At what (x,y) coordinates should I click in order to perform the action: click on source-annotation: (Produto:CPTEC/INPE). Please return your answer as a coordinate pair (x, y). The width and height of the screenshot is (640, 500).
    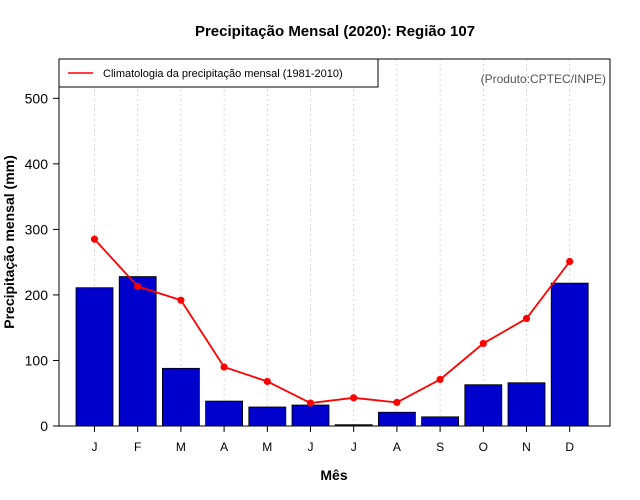
    Looking at the image, I should click on (543, 79).